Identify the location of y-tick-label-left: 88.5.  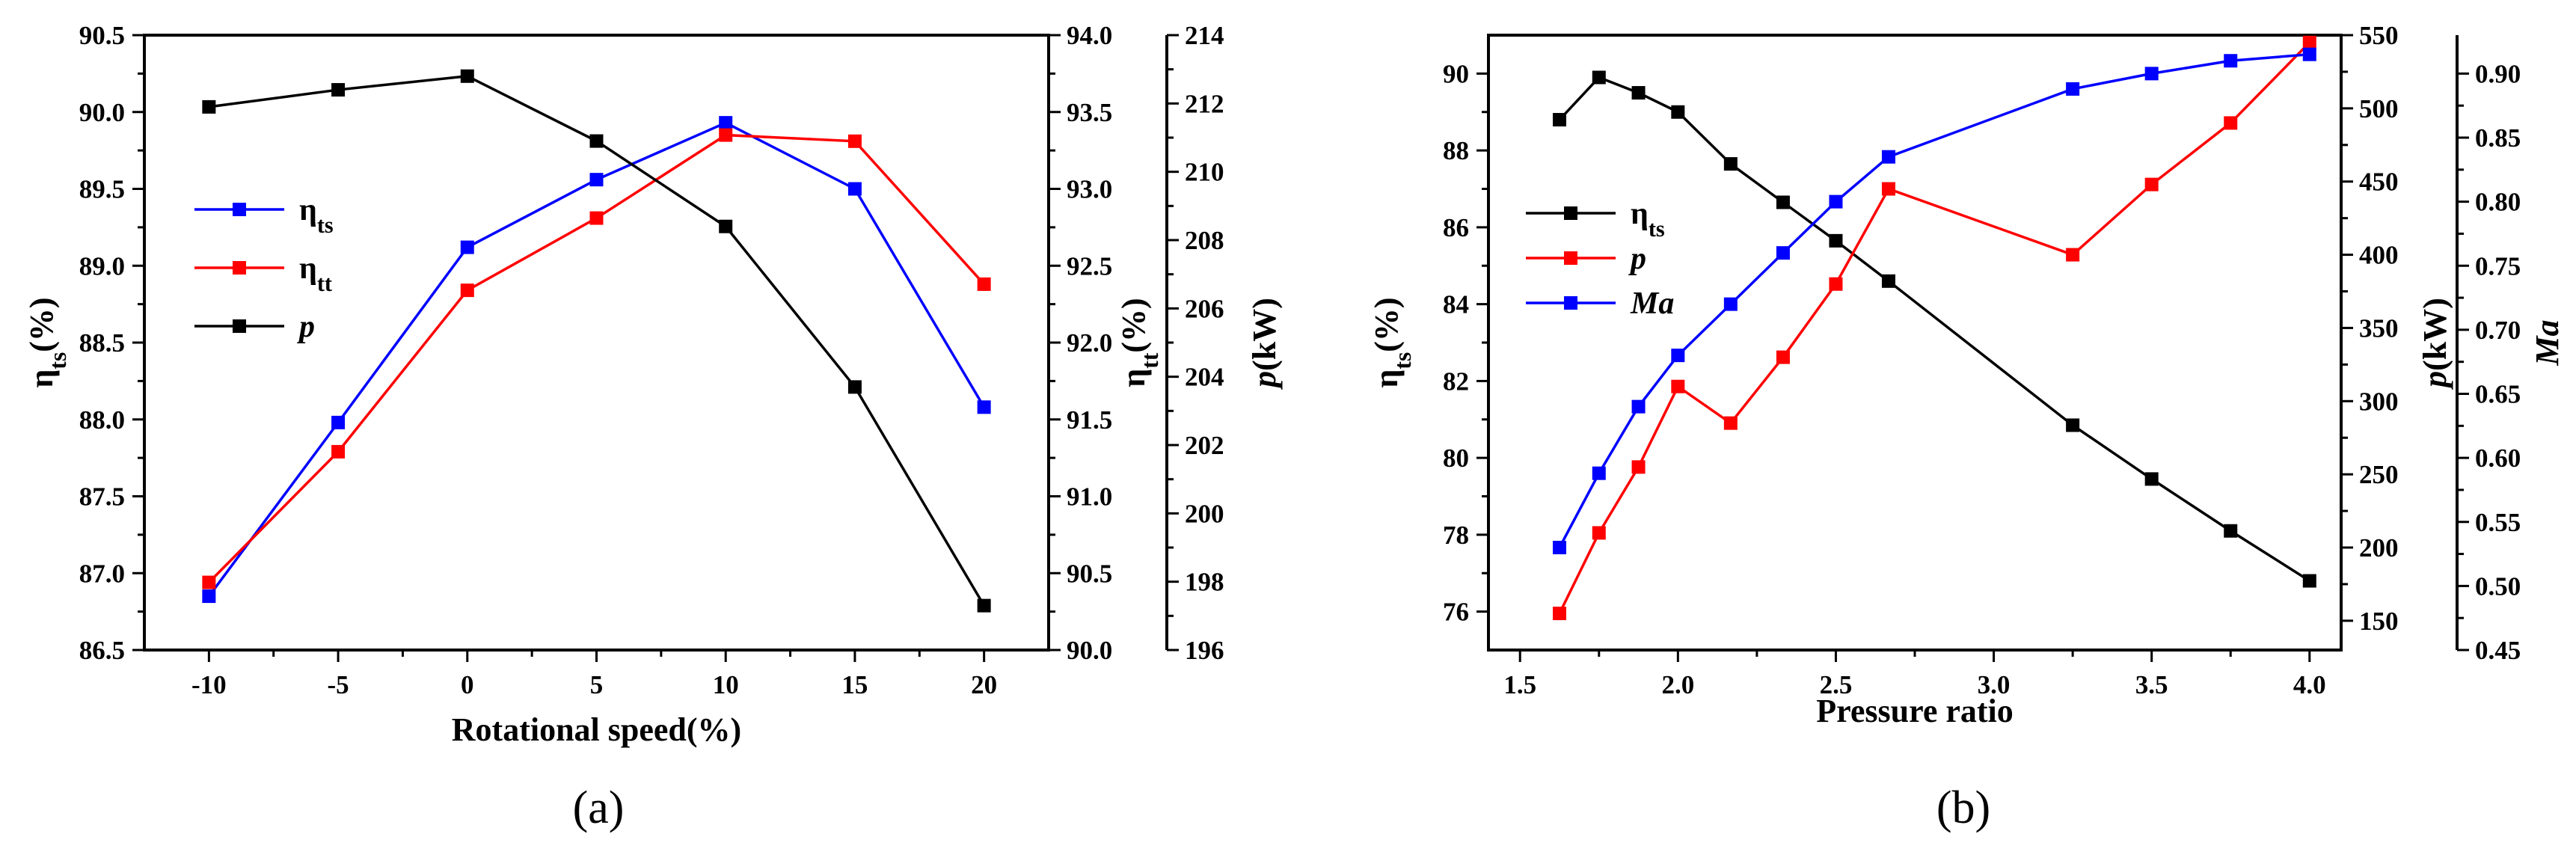
(102, 343).